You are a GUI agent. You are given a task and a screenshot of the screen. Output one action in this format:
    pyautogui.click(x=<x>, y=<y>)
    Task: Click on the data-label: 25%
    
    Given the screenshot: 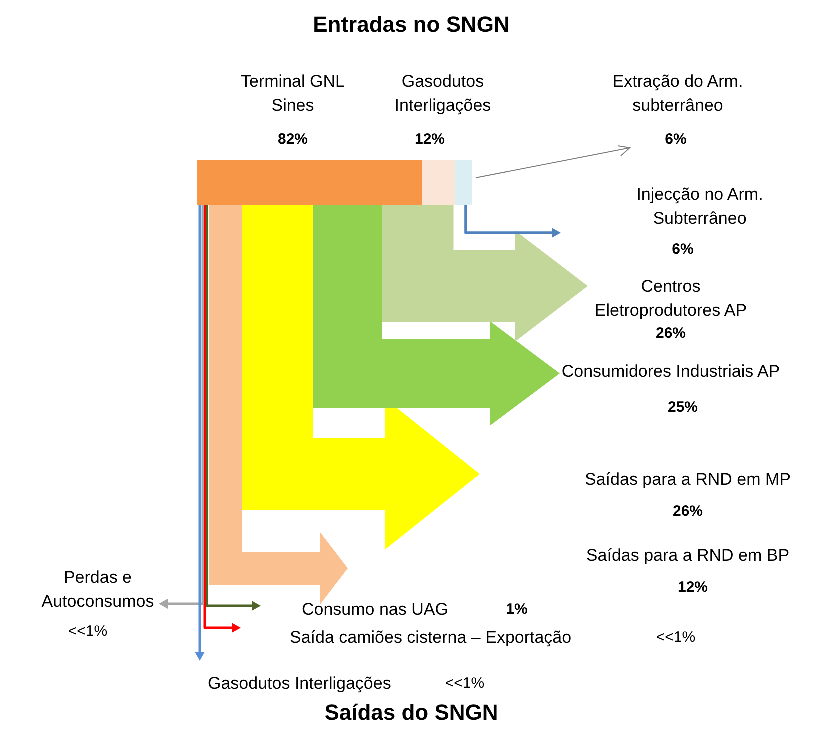 What is the action you would take?
    pyautogui.click(x=683, y=408)
    